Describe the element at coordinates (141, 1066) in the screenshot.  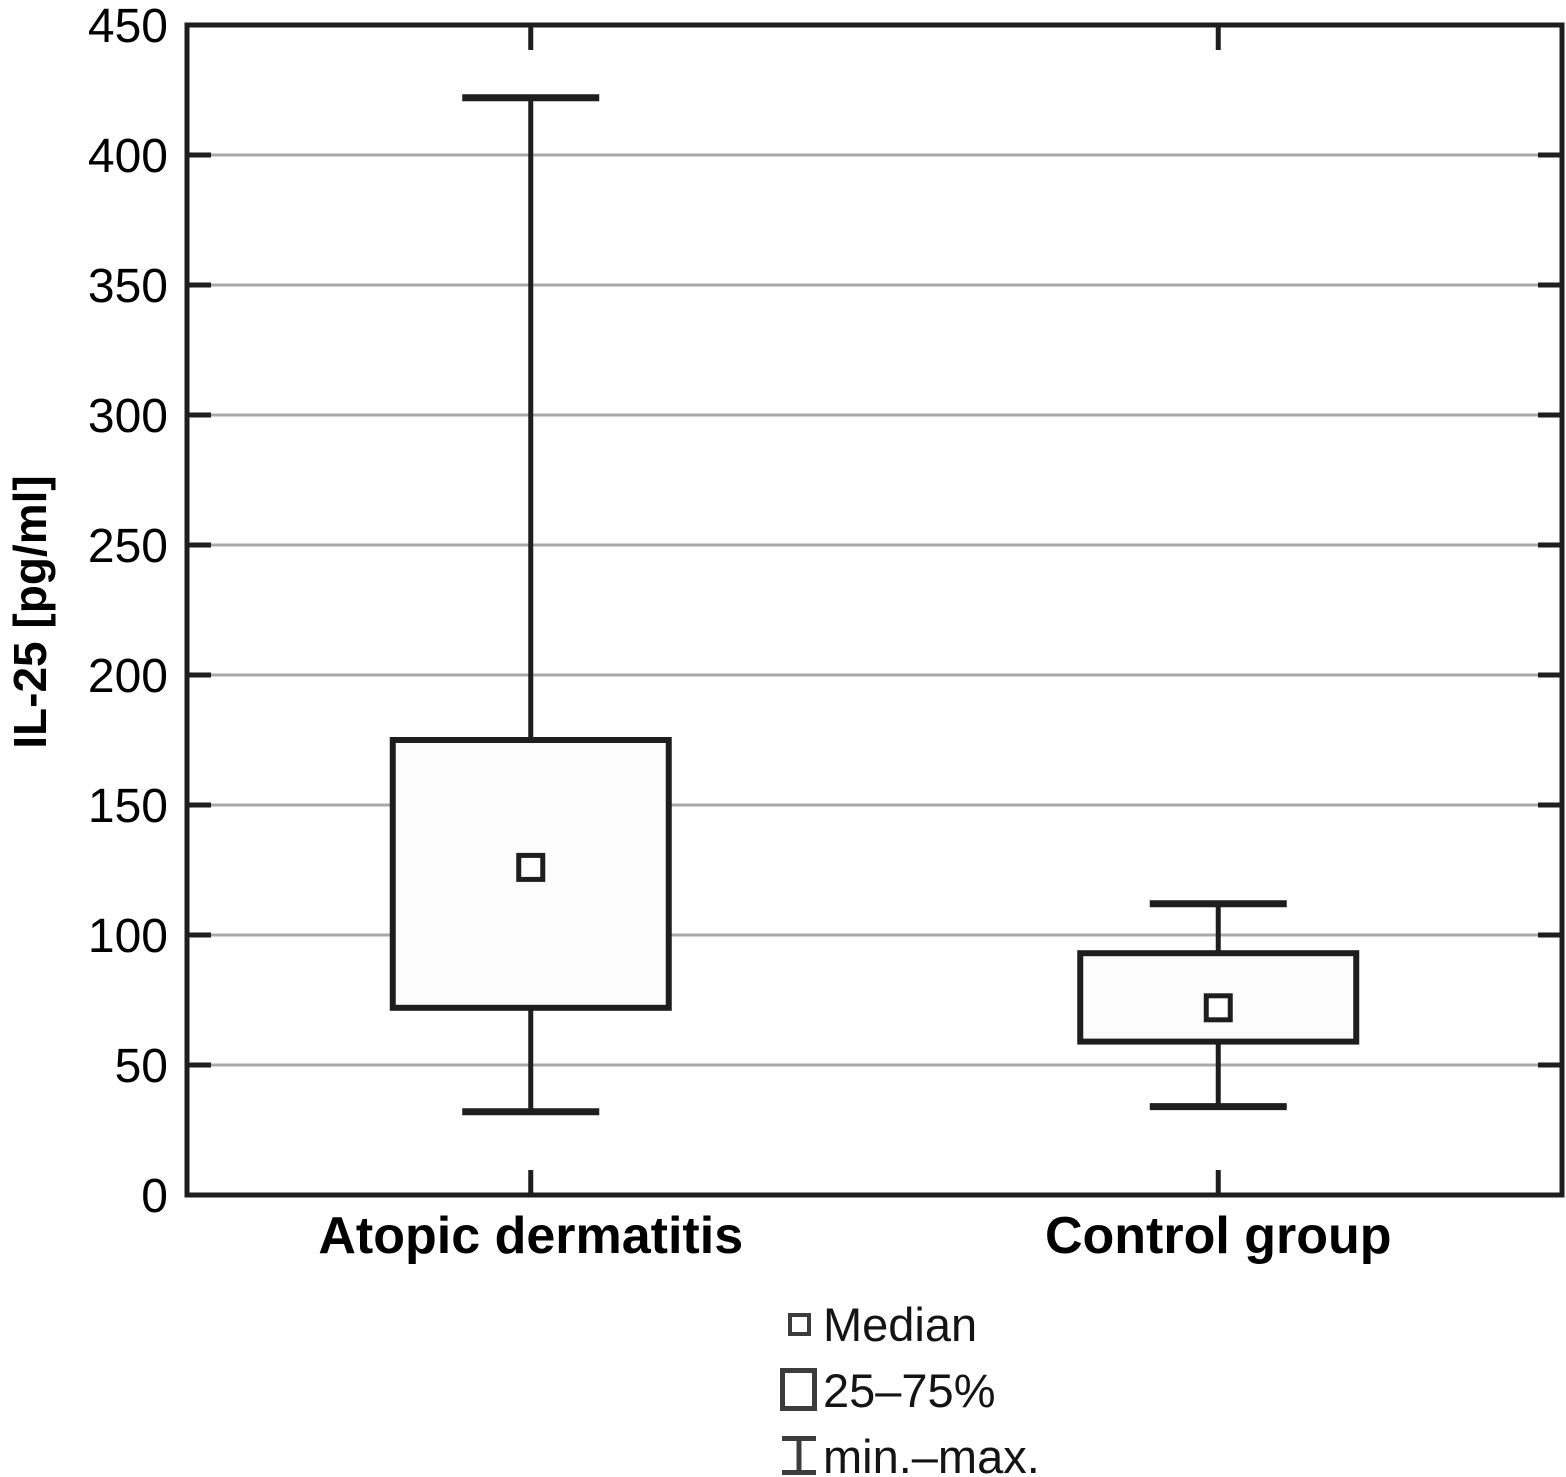
I see `y-tick-label: 50` at that location.